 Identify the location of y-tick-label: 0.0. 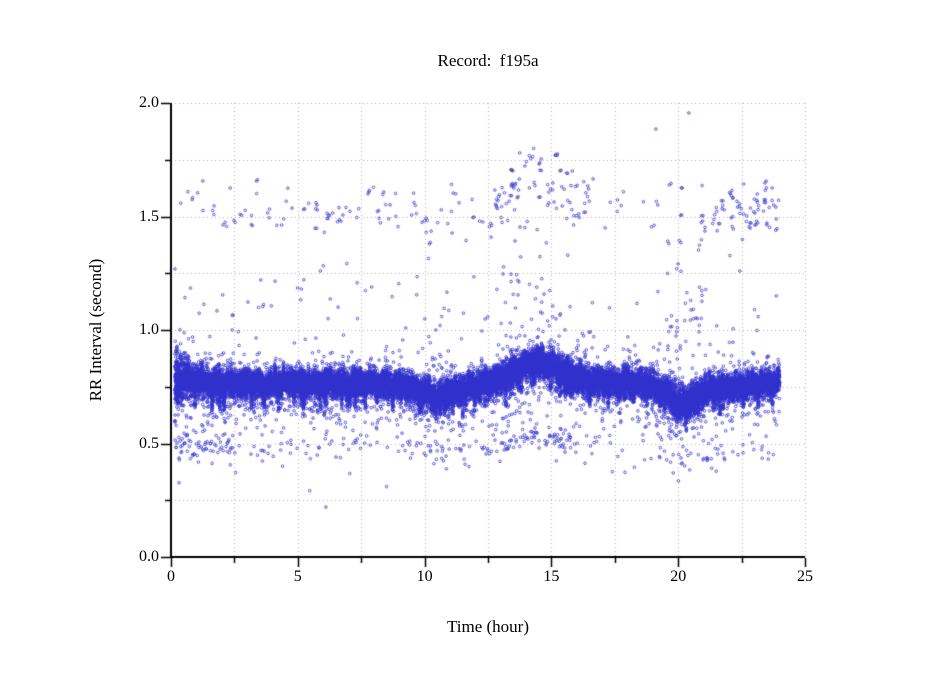
(149, 556).